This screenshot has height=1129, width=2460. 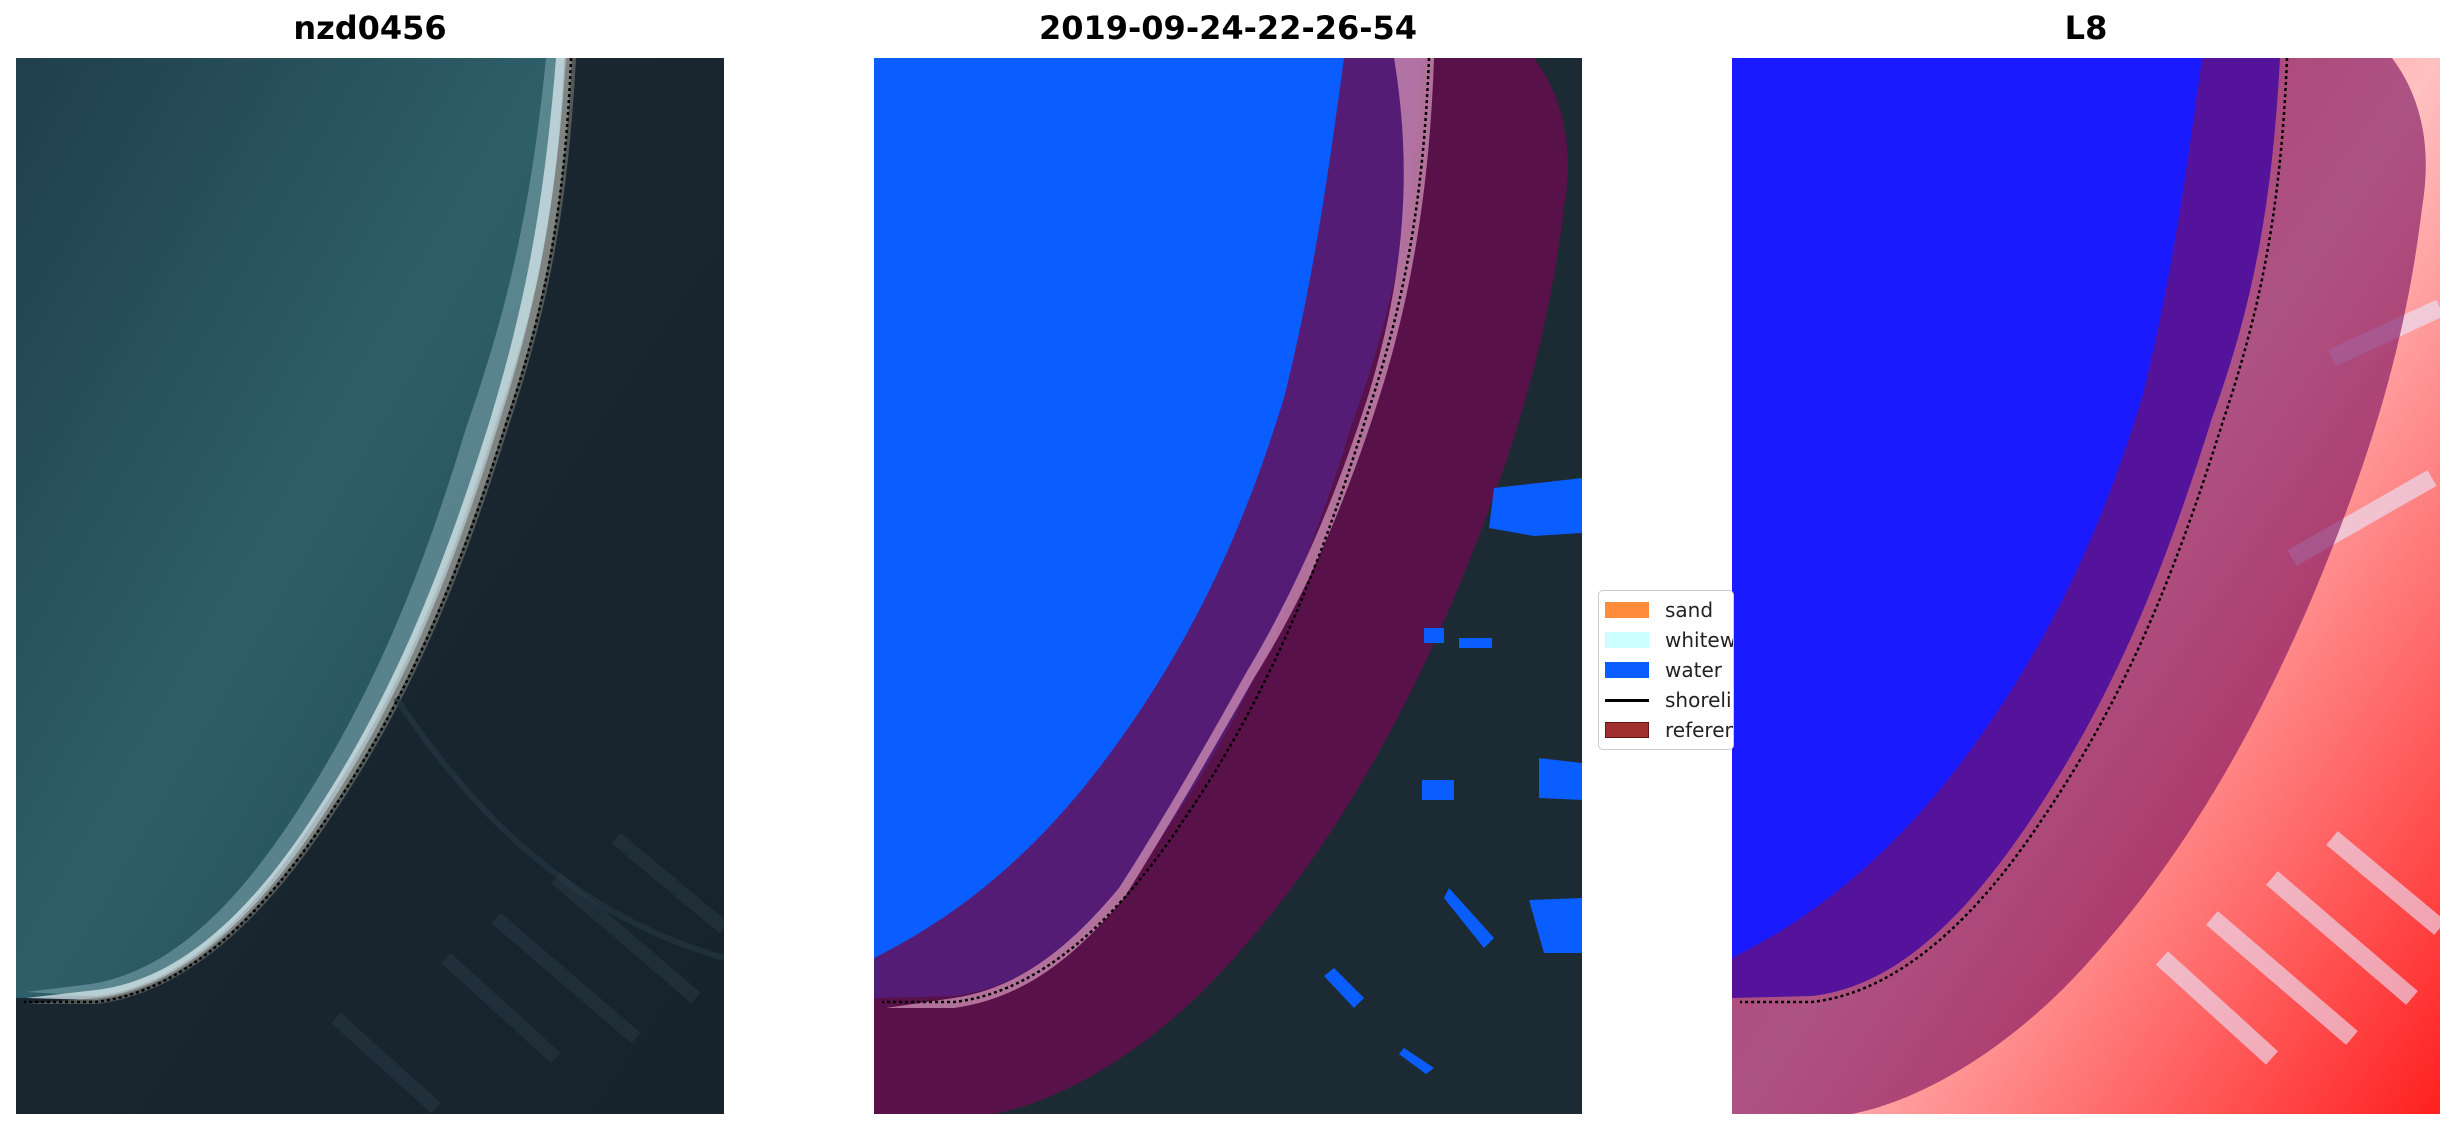 I want to click on whitewater-swatch, so click(x=1627, y=640).